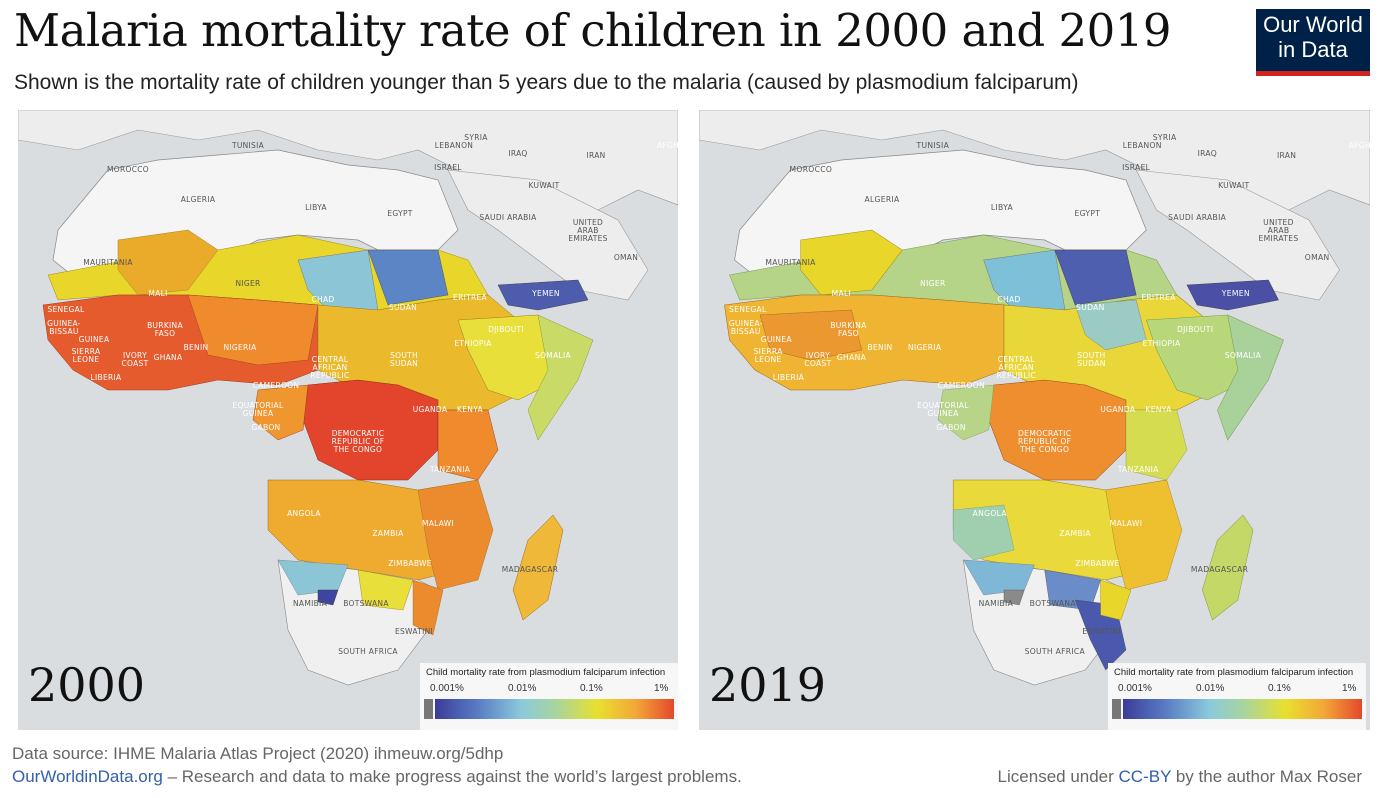  I want to click on label-nigeria: NIGERIA, so click(925, 347).